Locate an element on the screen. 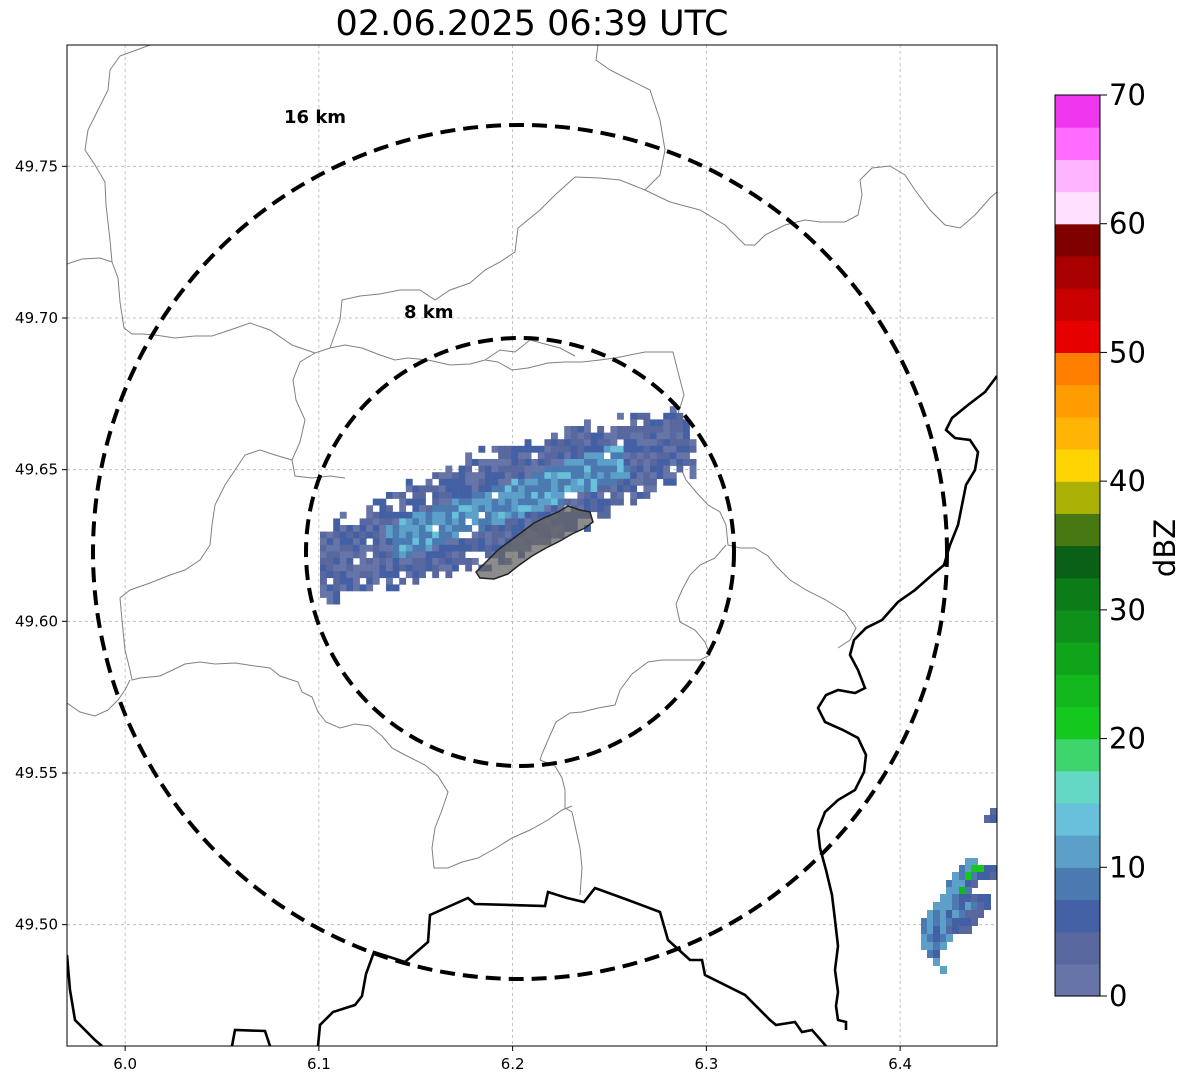  colorbar-tick-label: 0 is located at coordinates (1118, 996).